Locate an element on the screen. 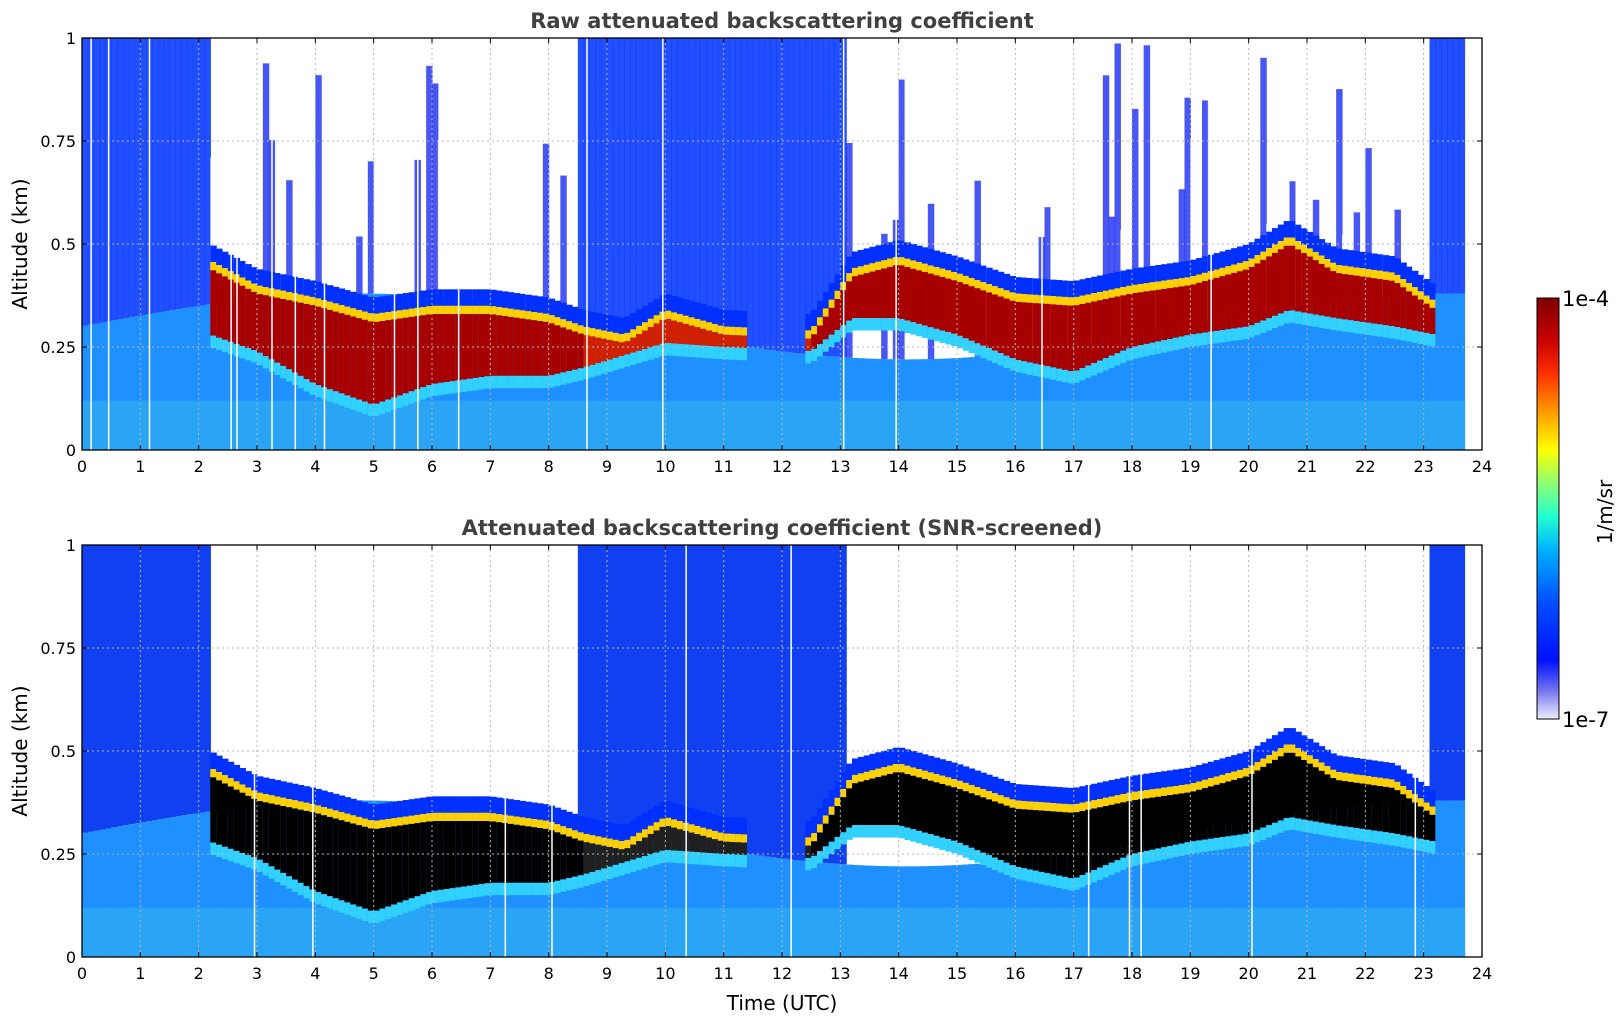  x-tick-label: 15 is located at coordinates (957, 466).